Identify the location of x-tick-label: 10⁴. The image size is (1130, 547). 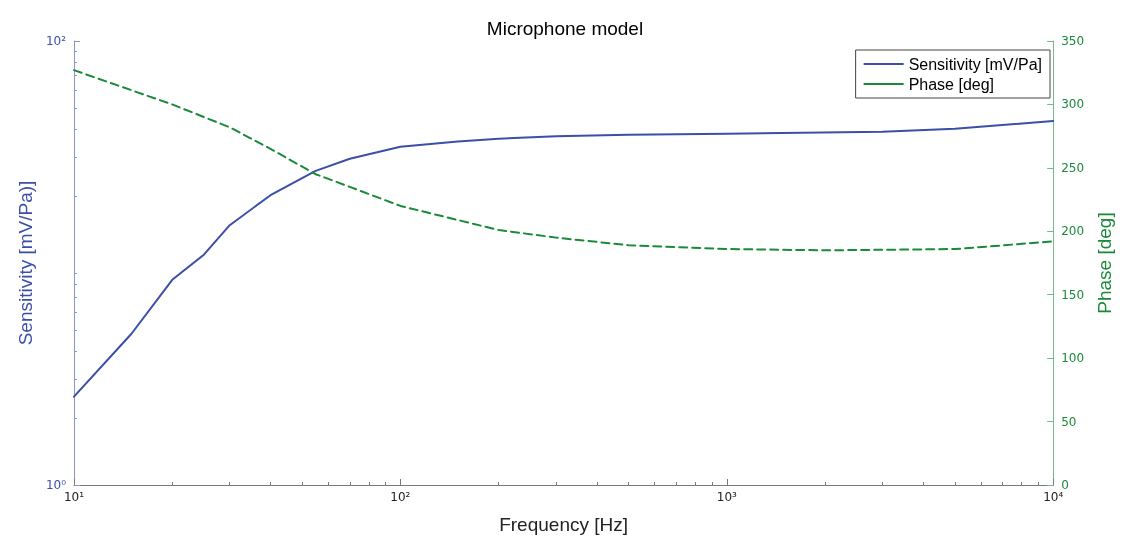
(1053, 497).